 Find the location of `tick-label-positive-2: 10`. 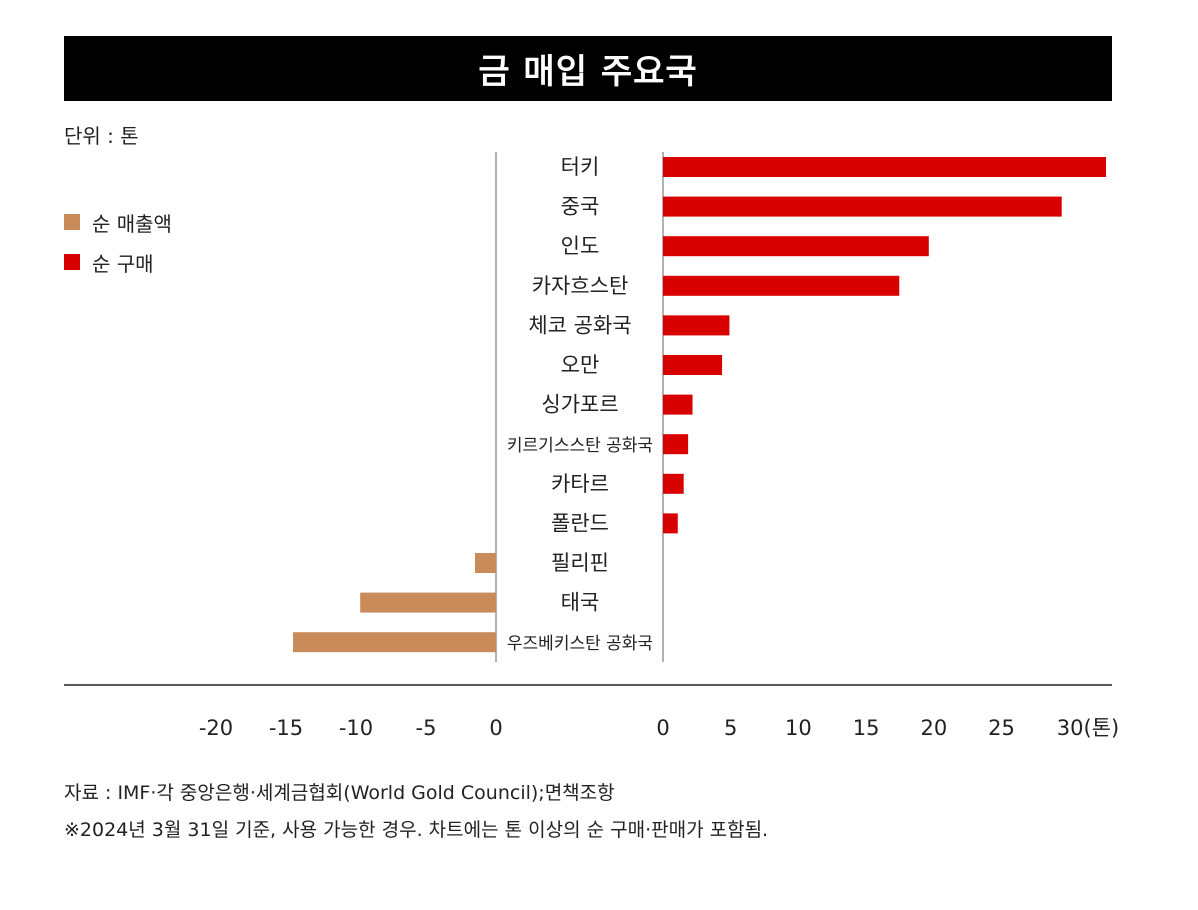

tick-label-positive-2: 10 is located at coordinates (798, 728).